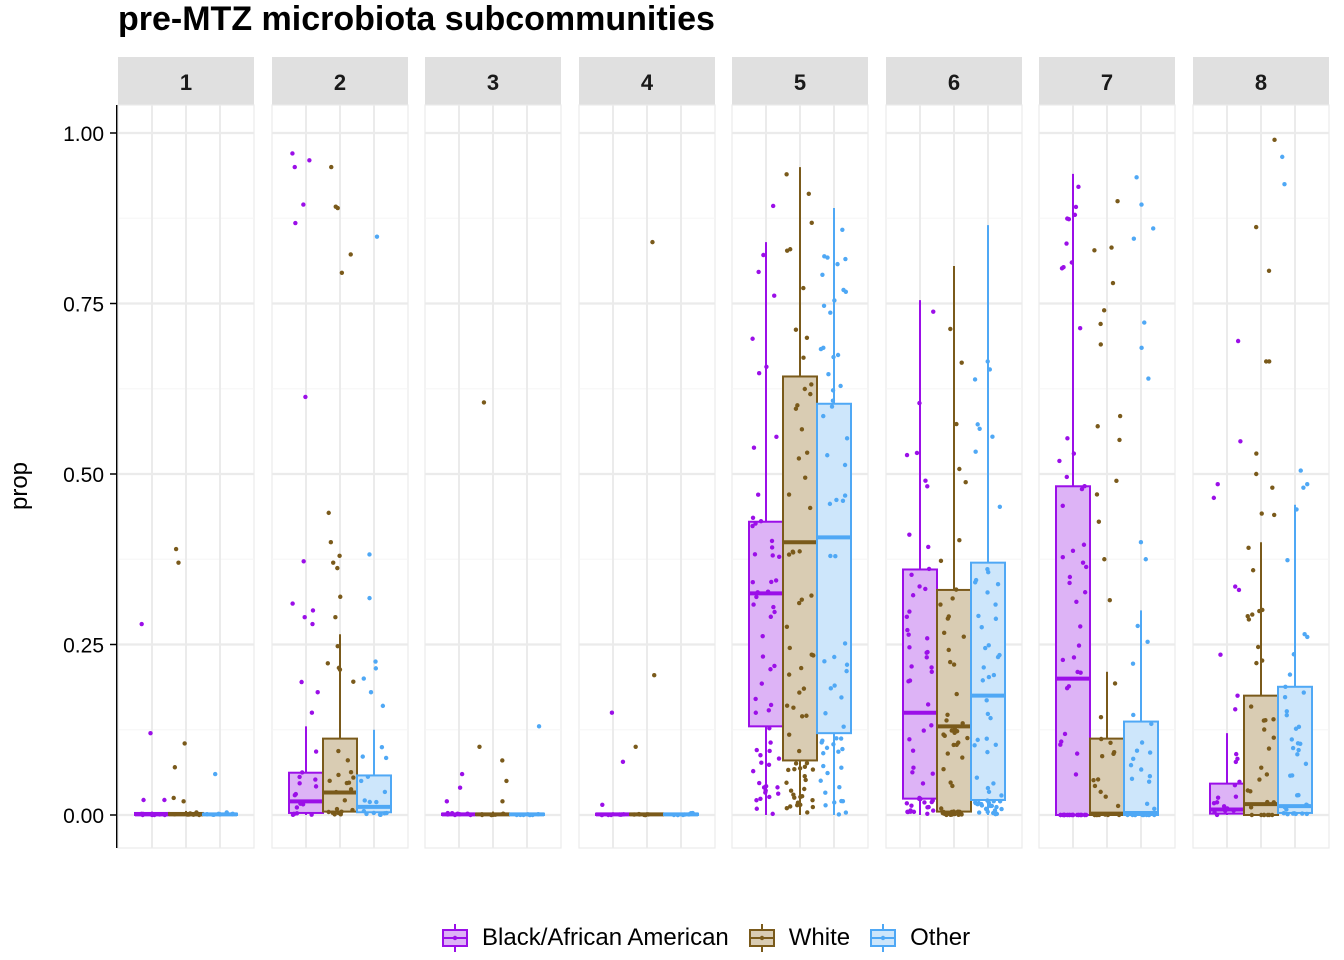 This screenshot has width=1344, height=960. What do you see at coordinates (920, 684) in the screenshot?
I see `box-rect` at bounding box center [920, 684].